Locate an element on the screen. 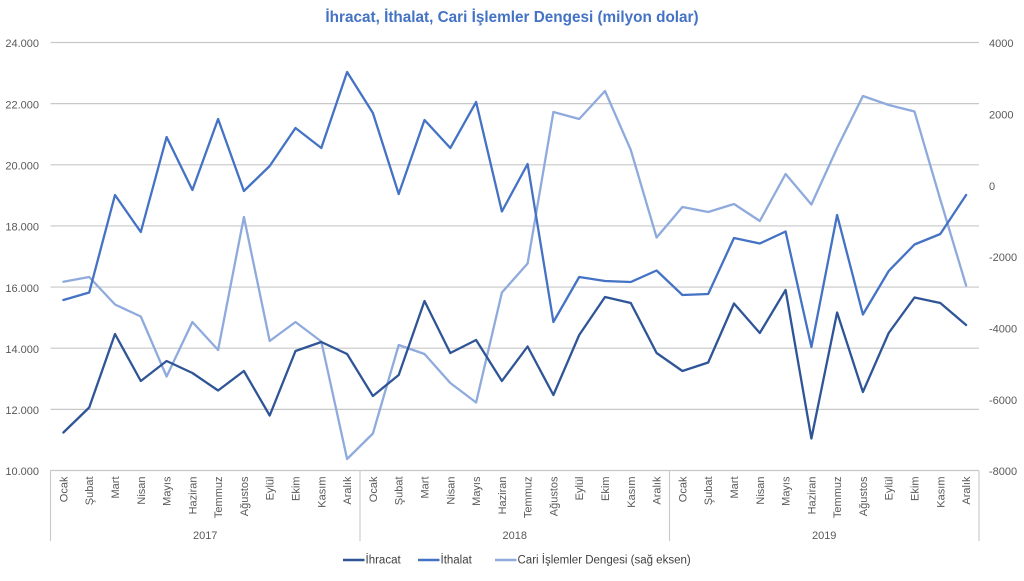 This screenshot has width=1024, height=581. svg-text: 4000 is located at coordinates (1001, 44).